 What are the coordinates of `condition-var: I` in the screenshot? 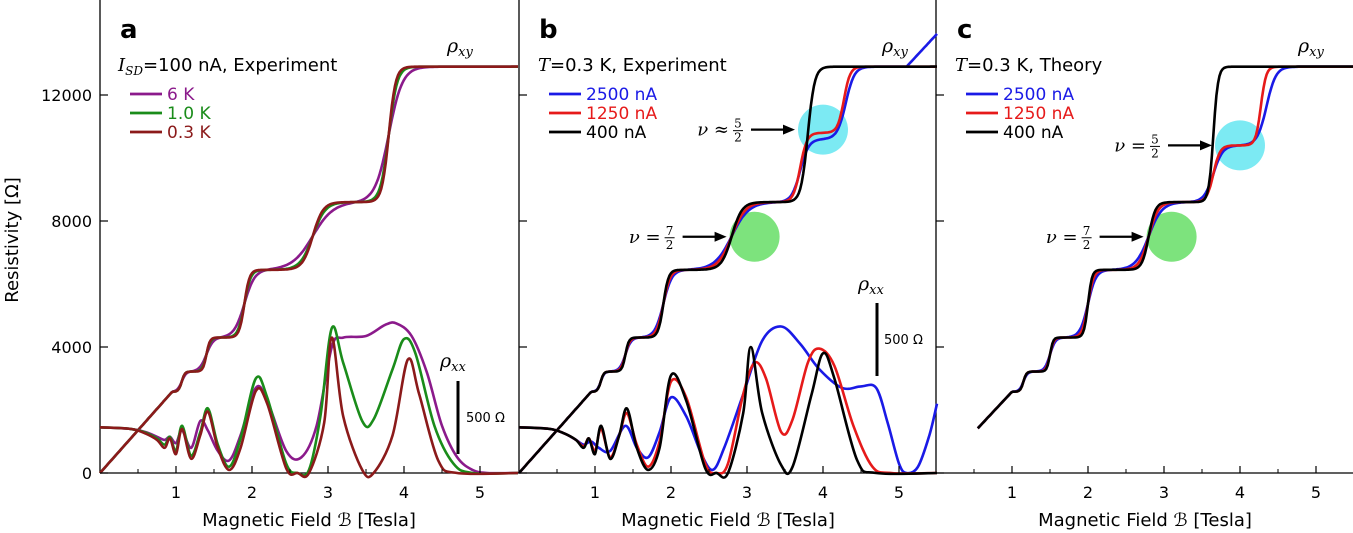 It's located at (121, 65).